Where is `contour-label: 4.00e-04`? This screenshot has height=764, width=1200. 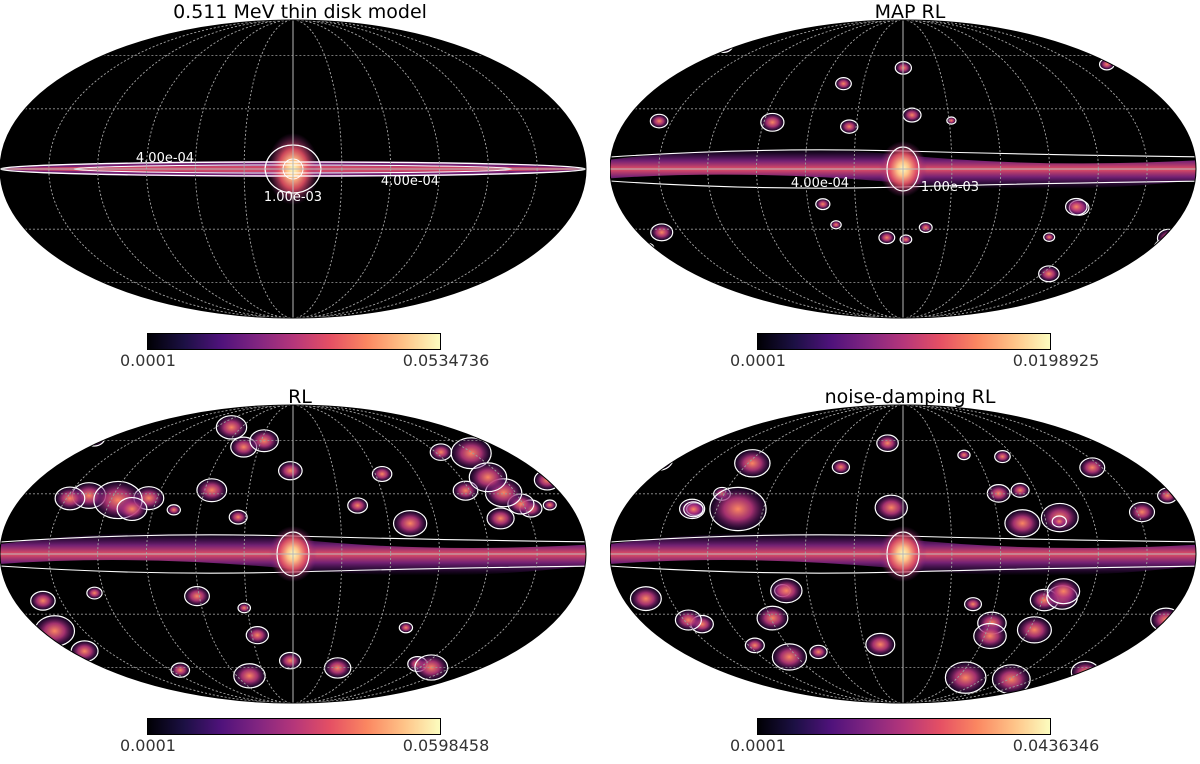 contour-label: 4.00e-04 is located at coordinates (820, 183).